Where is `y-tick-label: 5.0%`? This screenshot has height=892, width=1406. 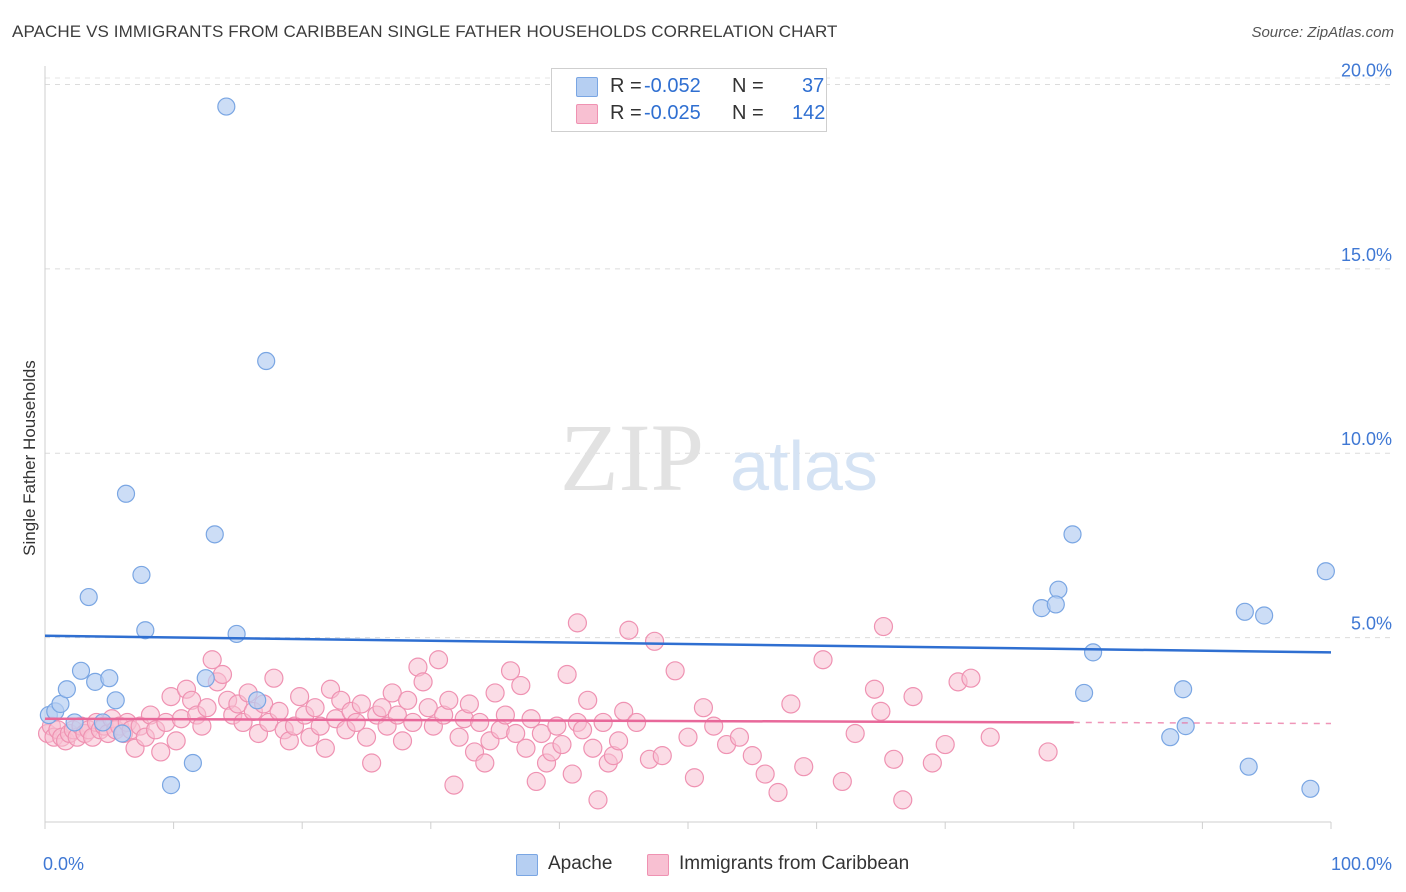 y-tick-label: 5.0% is located at coordinates (1371, 624).